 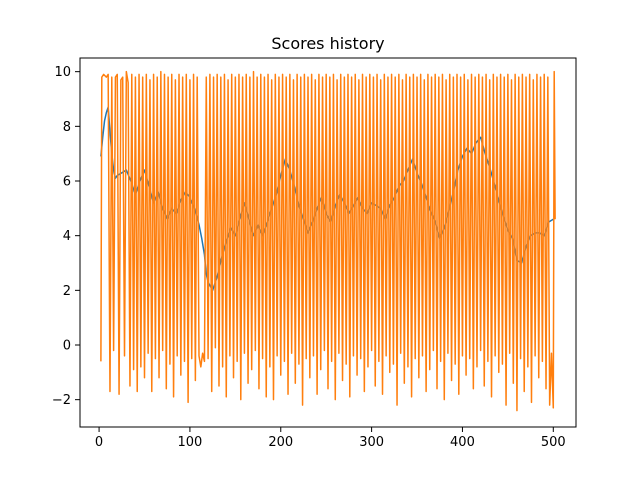 I want to click on x-tick-label: 300, so click(x=371, y=442).